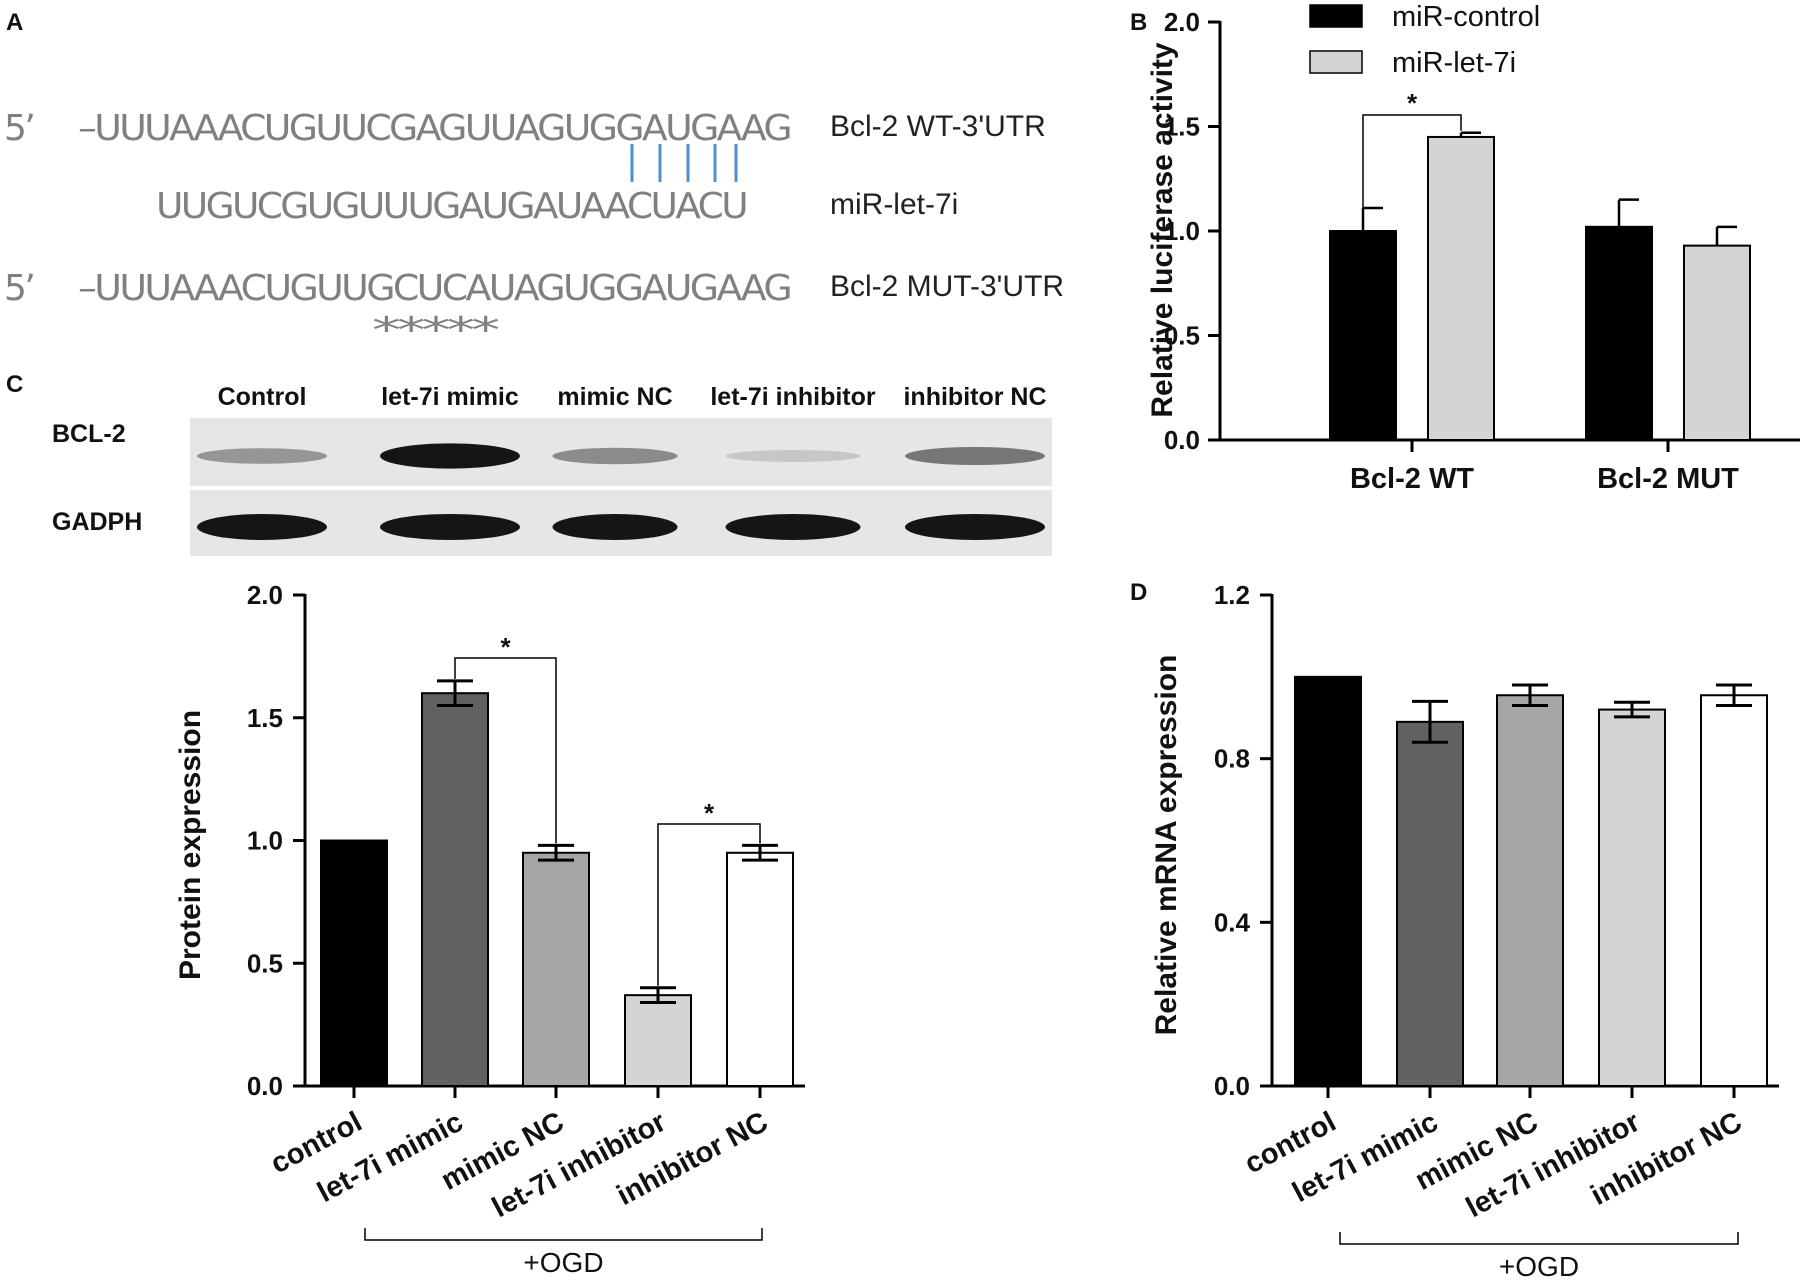 The width and height of the screenshot is (1807, 1283). What do you see at coordinates (614, 397) in the screenshot?
I see `lane-header: mimic NC` at bounding box center [614, 397].